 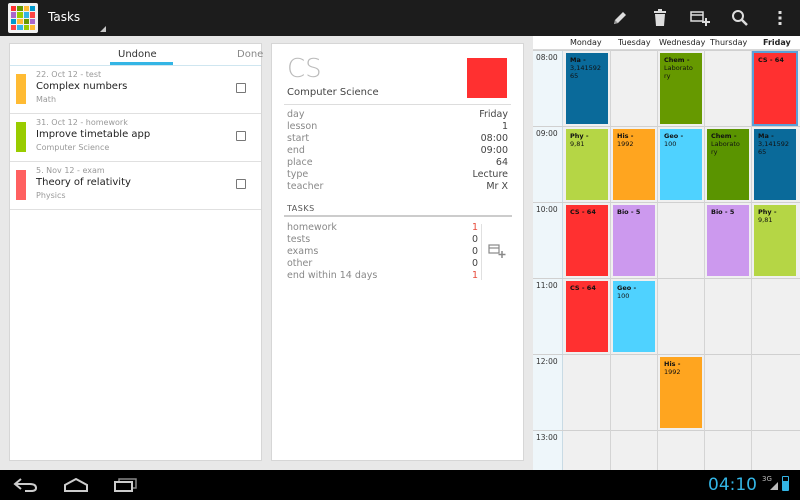 What do you see at coordinates (490, 174) in the screenshot?
I see `info-value: Lecture` at bounding box center [490, 174].